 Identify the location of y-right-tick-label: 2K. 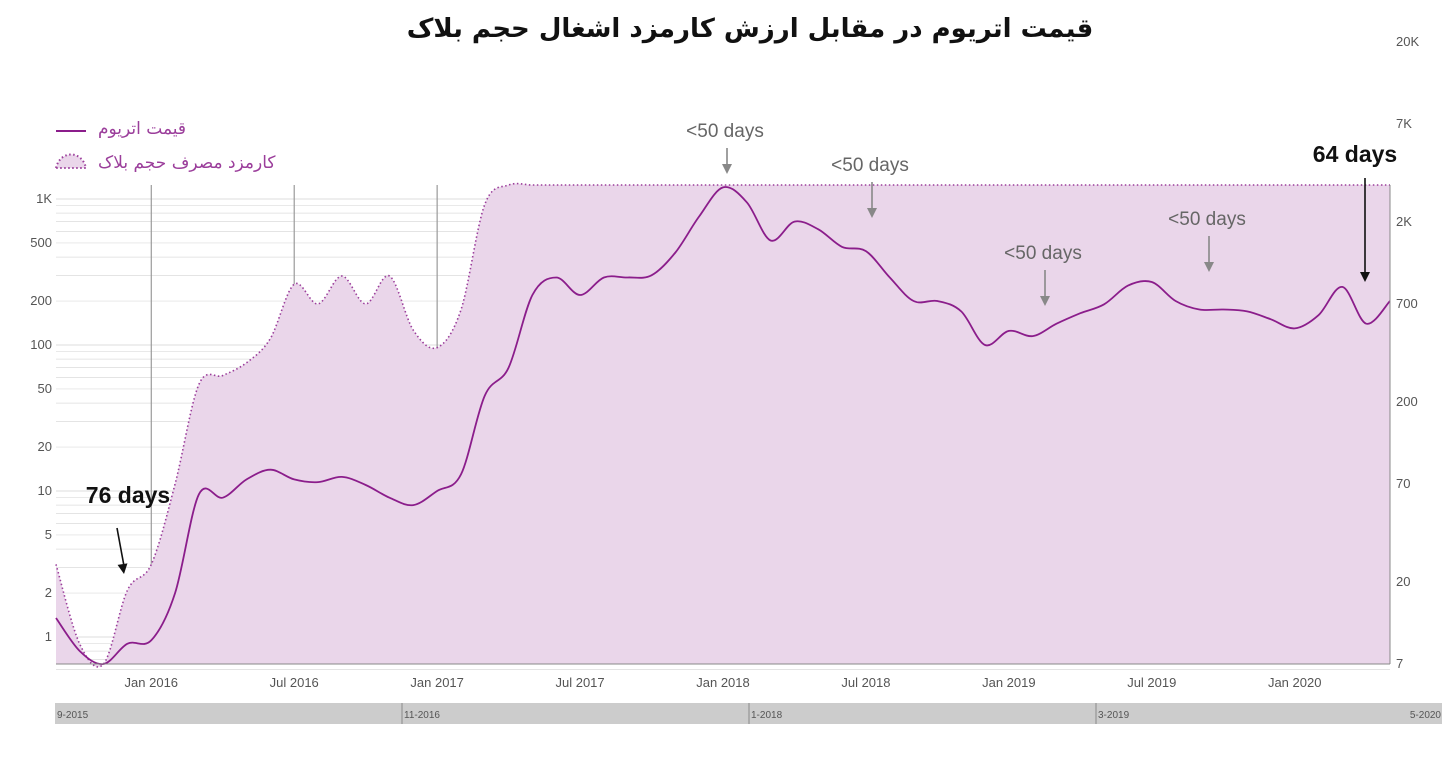
(1404, 221).